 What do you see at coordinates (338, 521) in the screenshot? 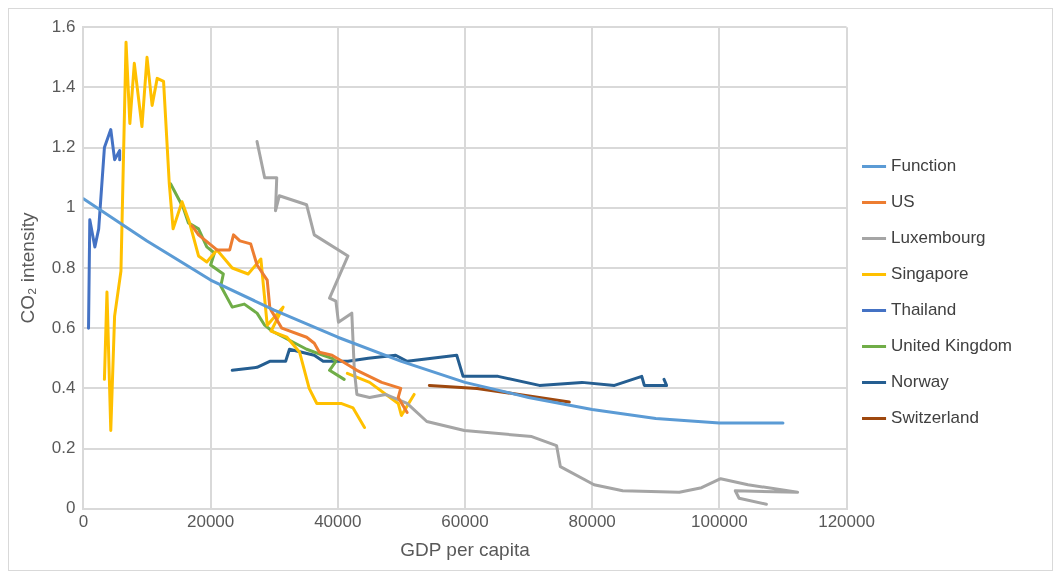
I see `x-tick-label: 40000` at bounding box center [338, 521].